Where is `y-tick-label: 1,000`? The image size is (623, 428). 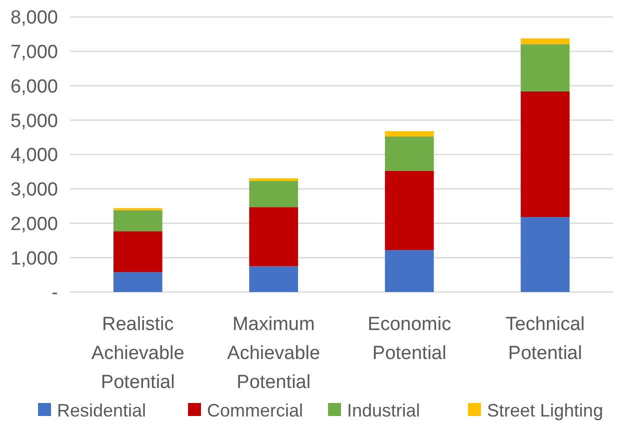 y-tick-label: 1,000 is located at coordinates (34, 259).